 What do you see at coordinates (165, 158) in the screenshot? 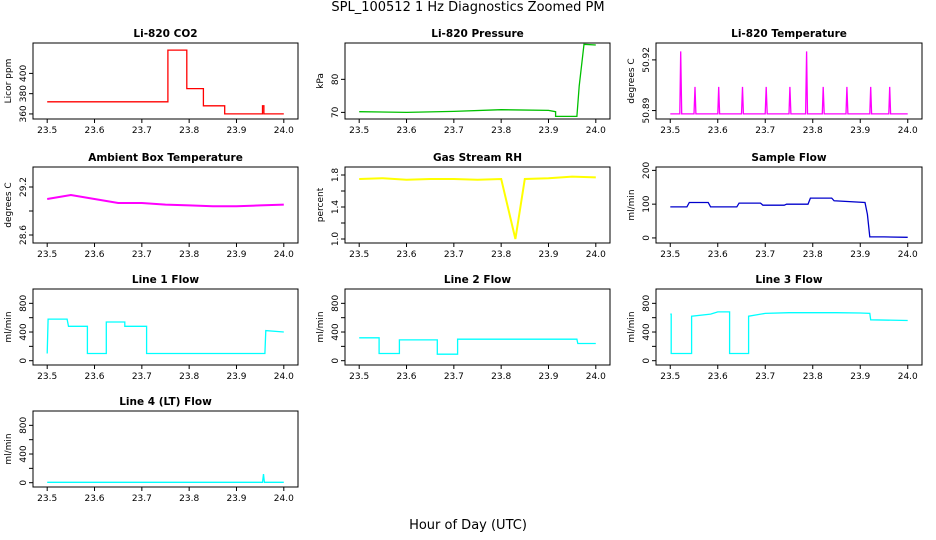
I see `panel-title: Ambient Box Temperature` at bounding box center [165, 158].